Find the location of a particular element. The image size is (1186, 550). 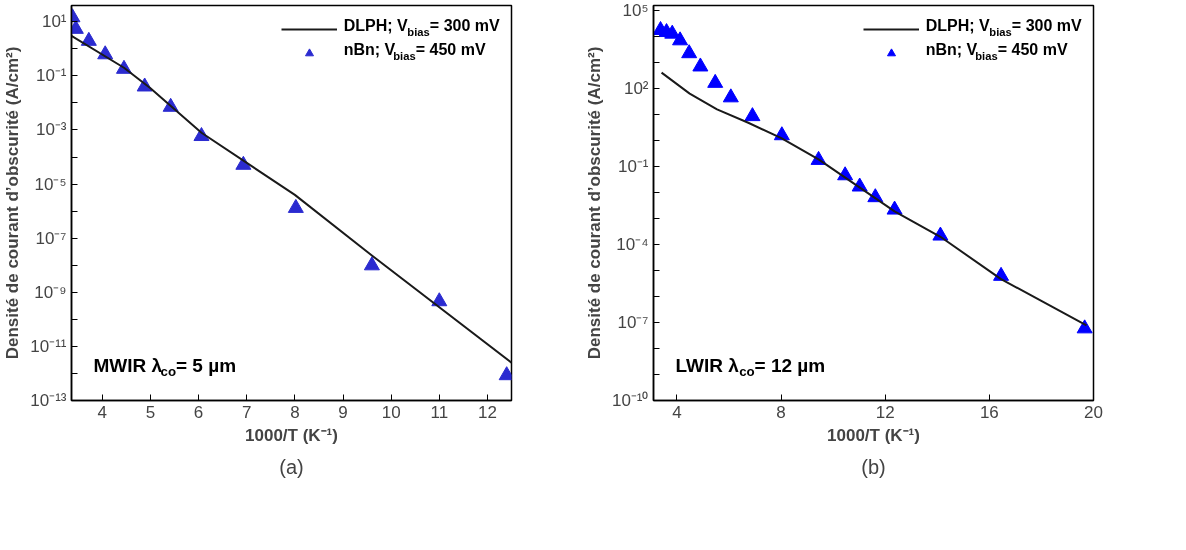

x-tick-label: 9 is located at coordinates (343, 412).